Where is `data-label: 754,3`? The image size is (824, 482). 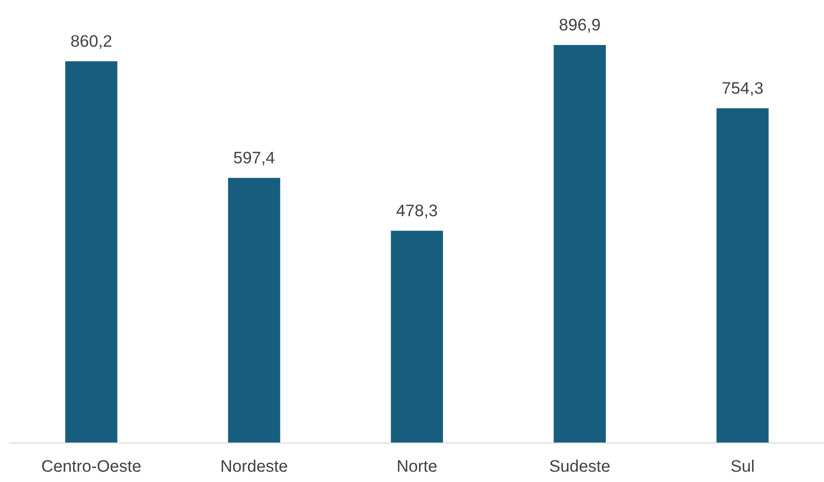 data-label: 754,3 is located at coordinates (742, 89).